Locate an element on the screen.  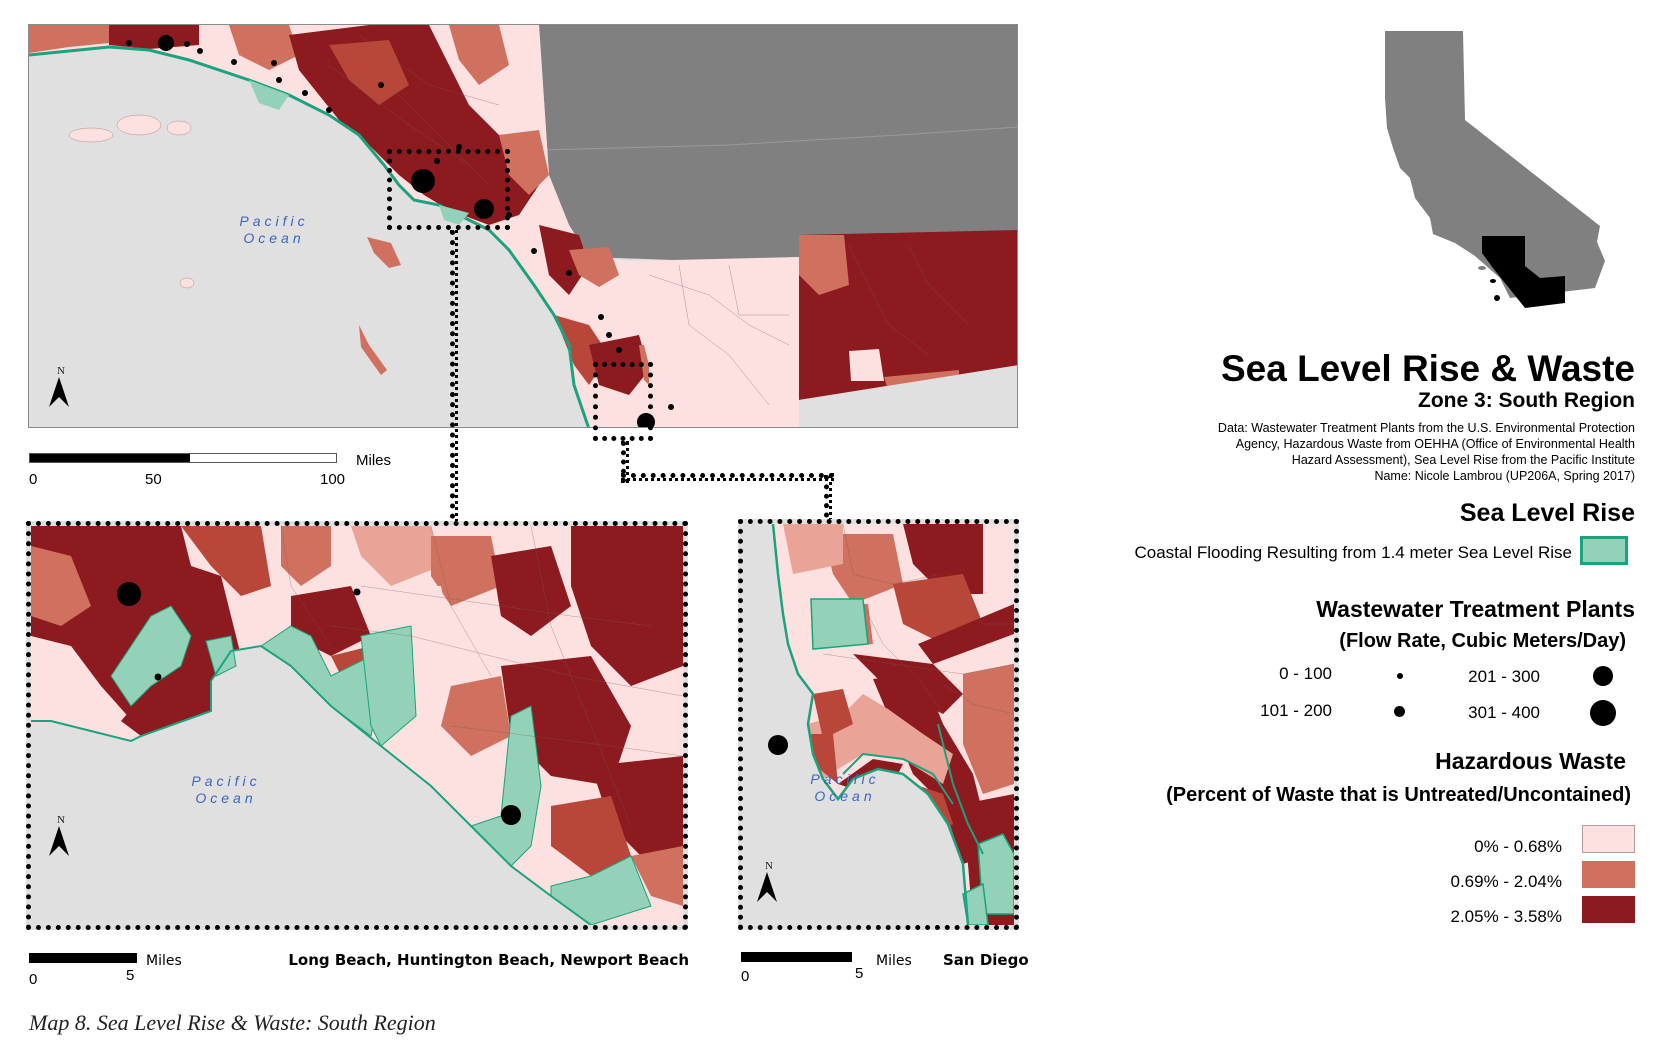
legend-hazardous-heading: Hazardous Waste is located at coordinates (1530, 761).